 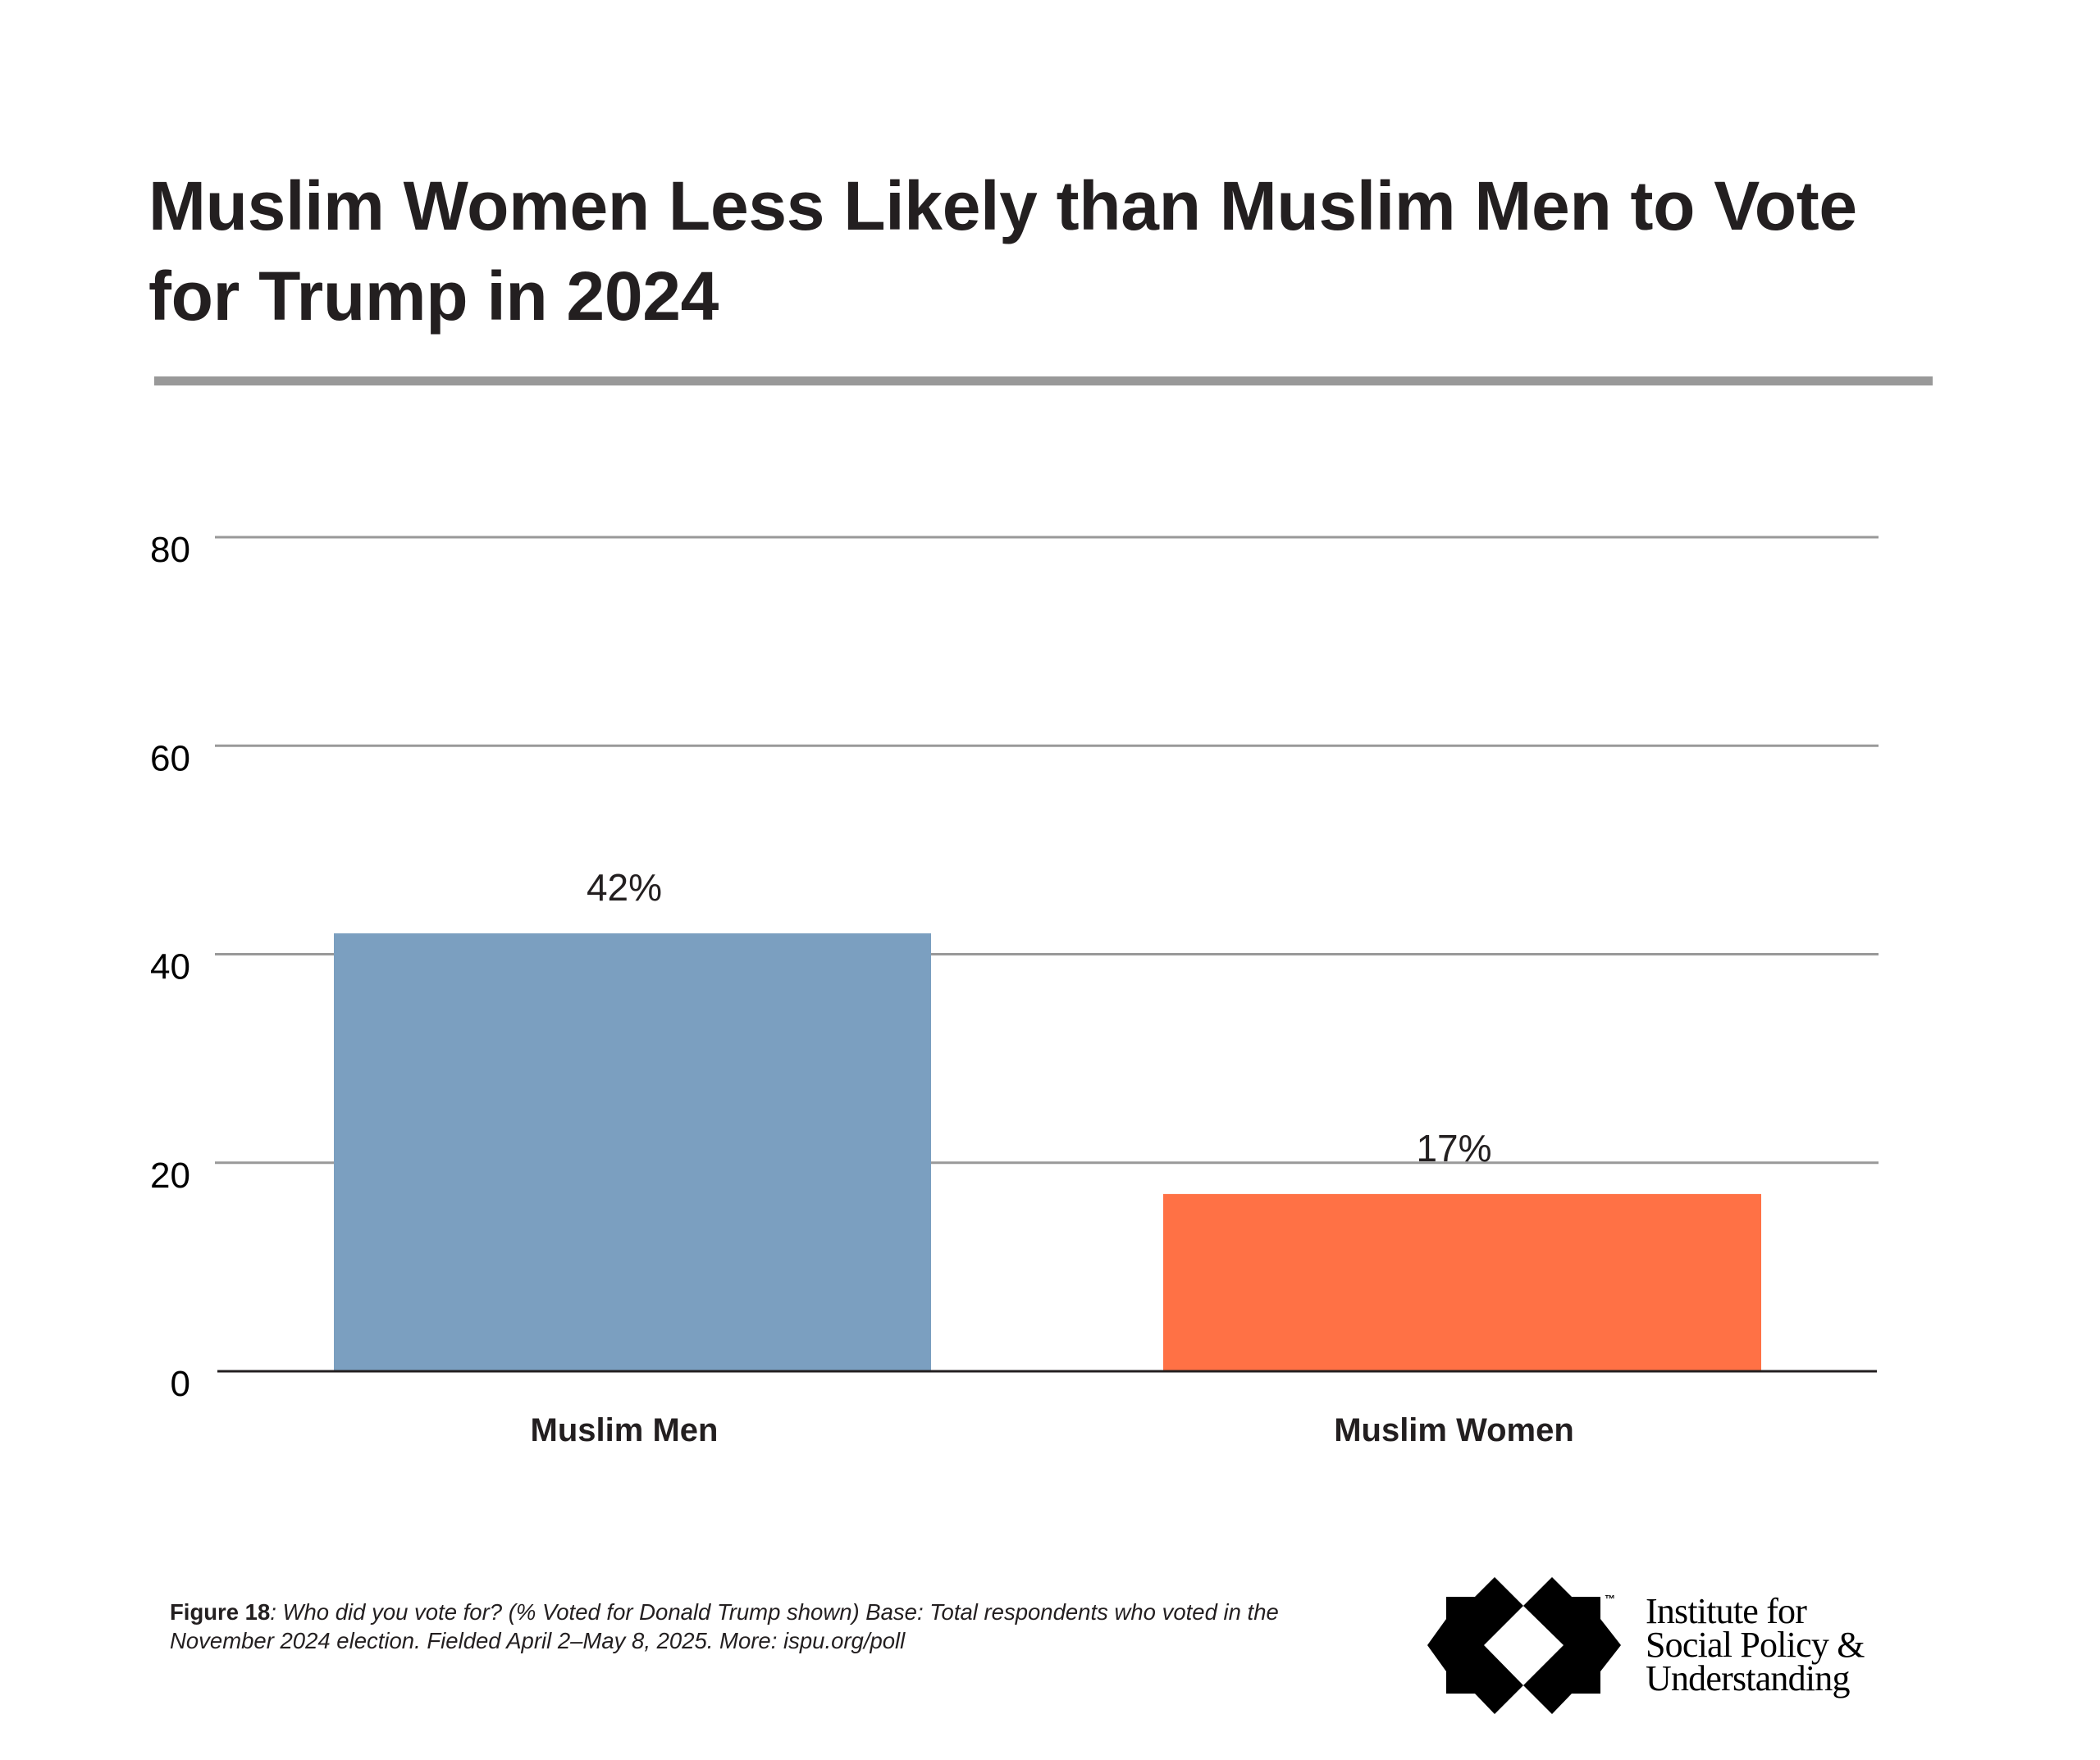 I want to click on bar-muslim-women, so click(x=1462, y=1282).